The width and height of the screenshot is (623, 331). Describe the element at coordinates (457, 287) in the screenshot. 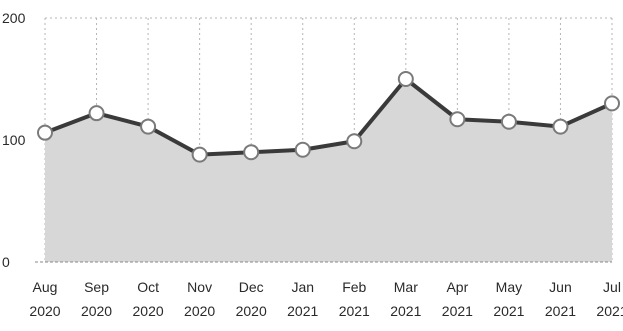

I see `x-tick-month: Apr` at that location.